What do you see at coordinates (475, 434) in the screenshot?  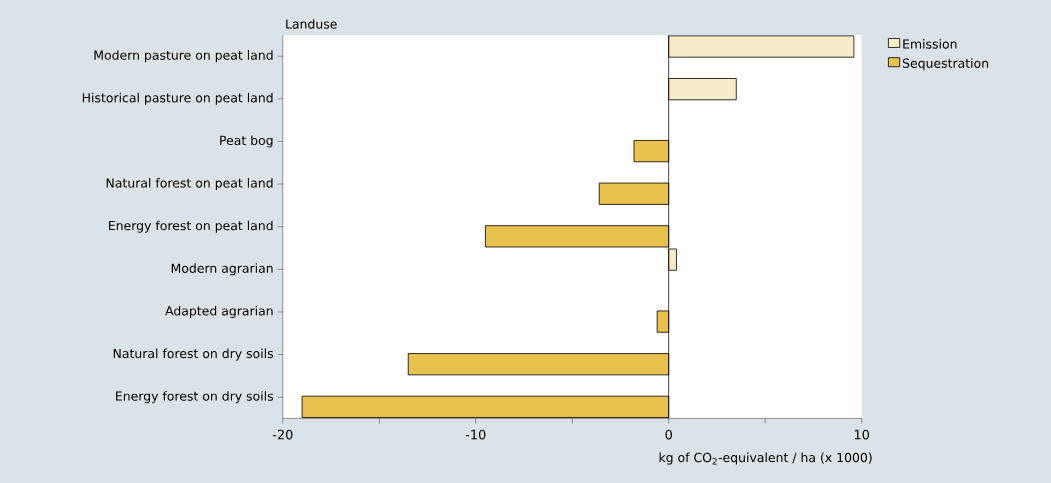 I see `x-tick-label: -10` at bounding box center [475, 434].